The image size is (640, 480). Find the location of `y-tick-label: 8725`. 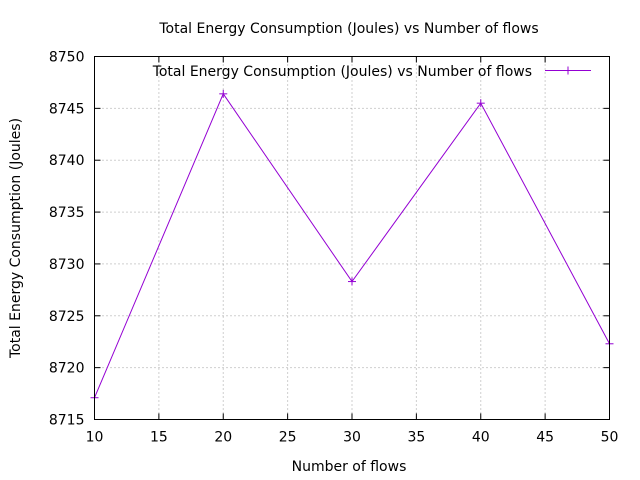

y-tick-label: 8725 is located at coordinates (67, 317).